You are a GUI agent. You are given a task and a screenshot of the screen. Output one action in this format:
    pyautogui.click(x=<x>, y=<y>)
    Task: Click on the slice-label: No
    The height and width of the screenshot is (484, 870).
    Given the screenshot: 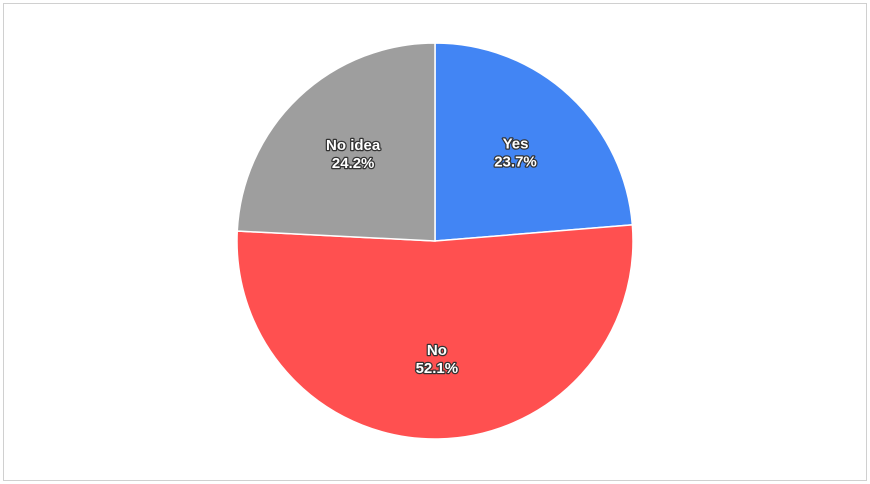 What is the action you would take?
    pyautogui.click(x=437, y=350)
    